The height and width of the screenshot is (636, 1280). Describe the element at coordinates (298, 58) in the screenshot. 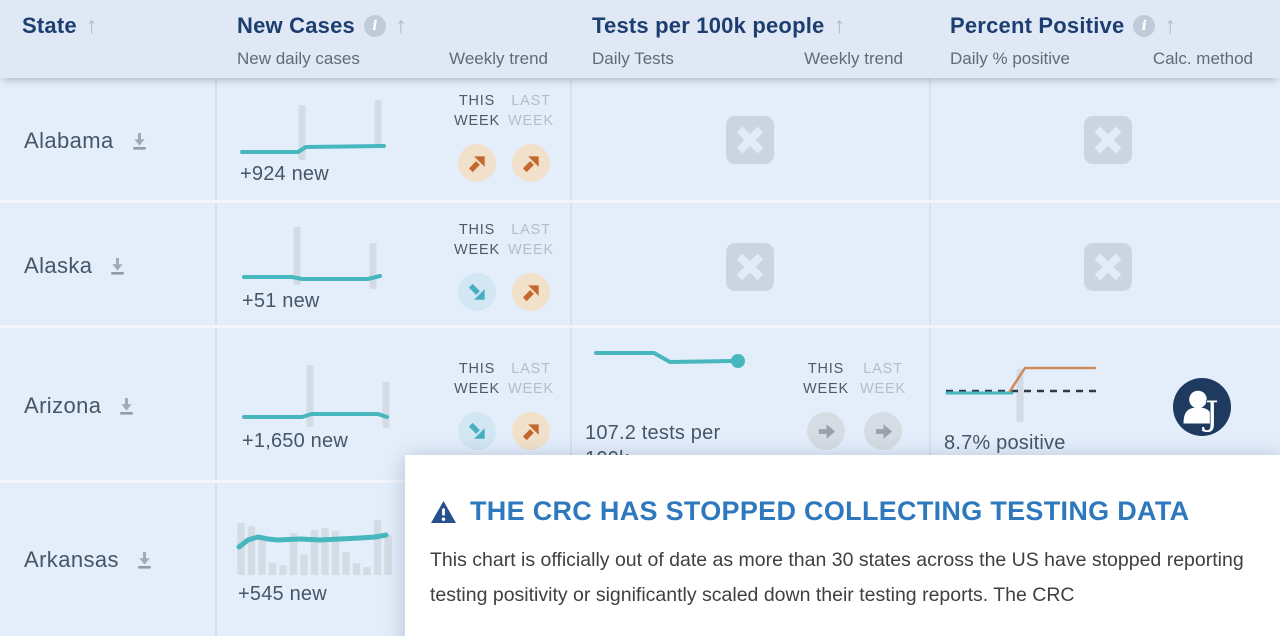

I see `subheader-new-daily-cases: New daily cases` at that location.